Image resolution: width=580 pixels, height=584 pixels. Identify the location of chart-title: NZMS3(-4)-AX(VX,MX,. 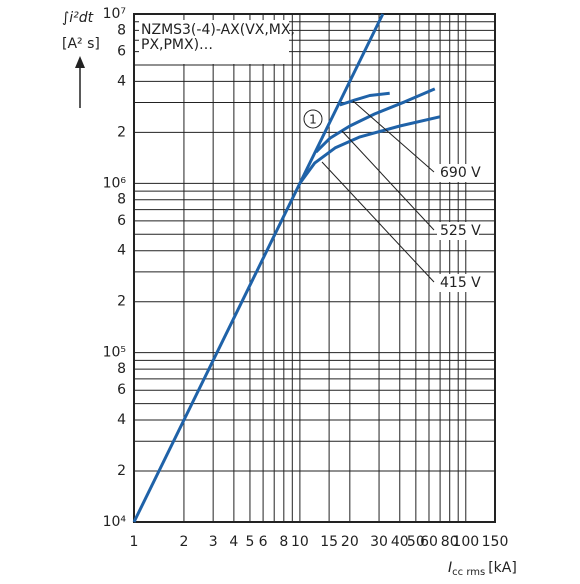
(218, 30).